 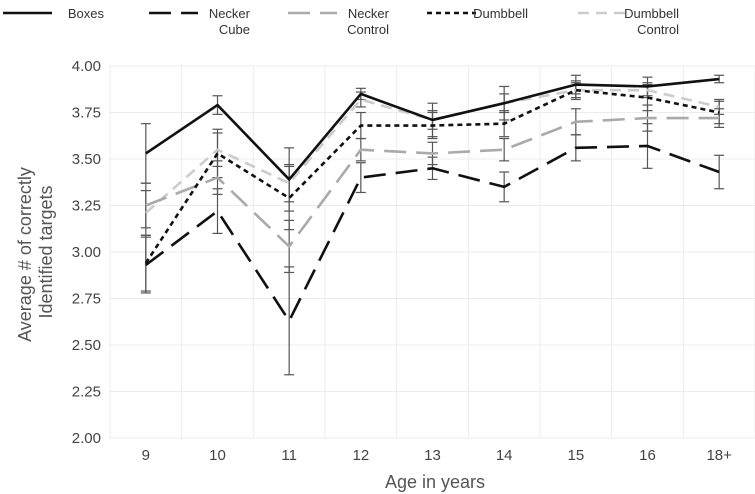 What do you see at coordinates (86, 113) in the screenshot?
I see `y-tick-label: 3.75` at bounding box center [86, 113].